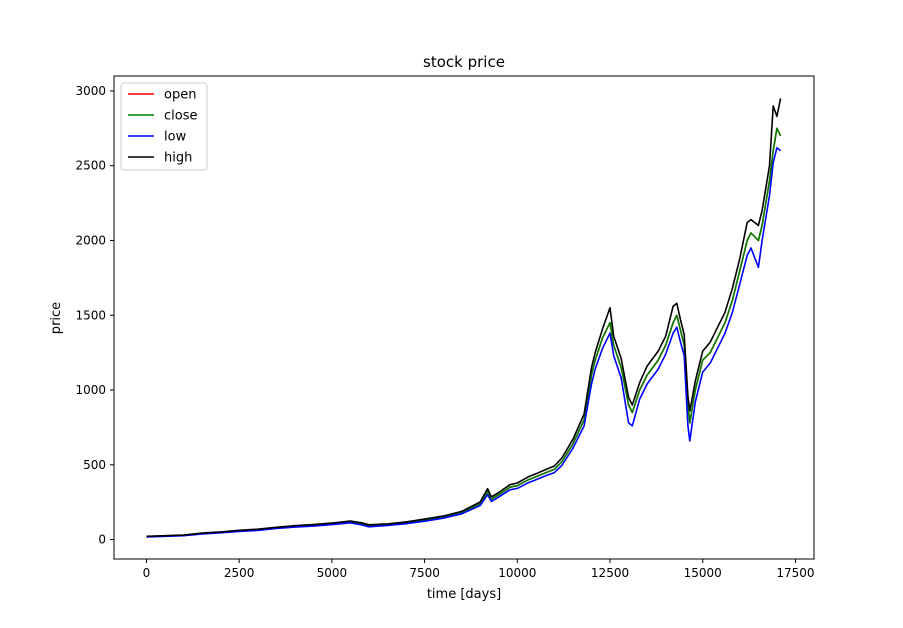 The width and height of the screenshot is (903, 628). I want to click on legend-label-close: close, so click(180, 116).